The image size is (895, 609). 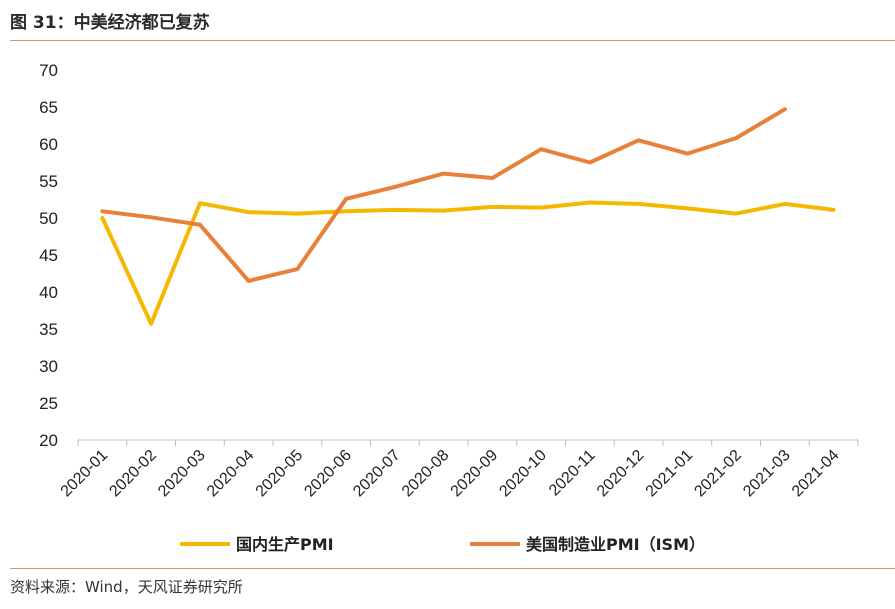 What do you see at coordinates (48, 107) in the screenshot?
I see `y-tick-label: 65` at bounding box center [48, 107].